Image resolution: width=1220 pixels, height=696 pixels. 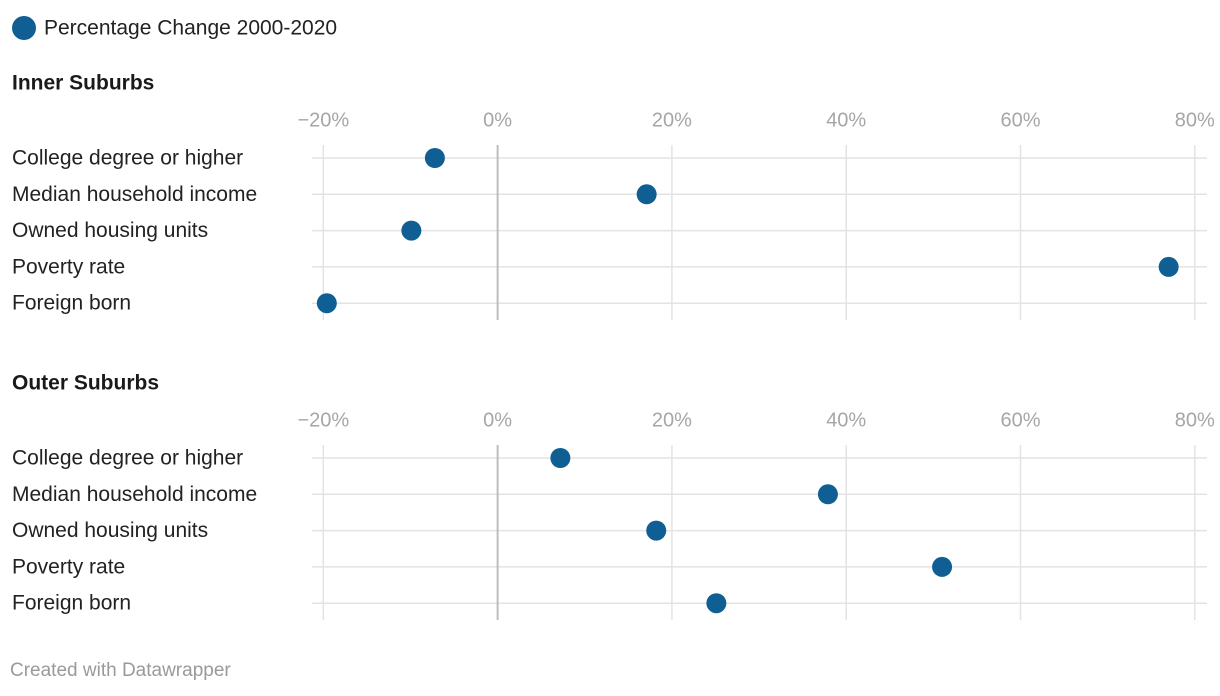 What do you see at coordinates (24, 28) in the screenshot?
I see `legend-swatch` at bounding box center [24, 28].